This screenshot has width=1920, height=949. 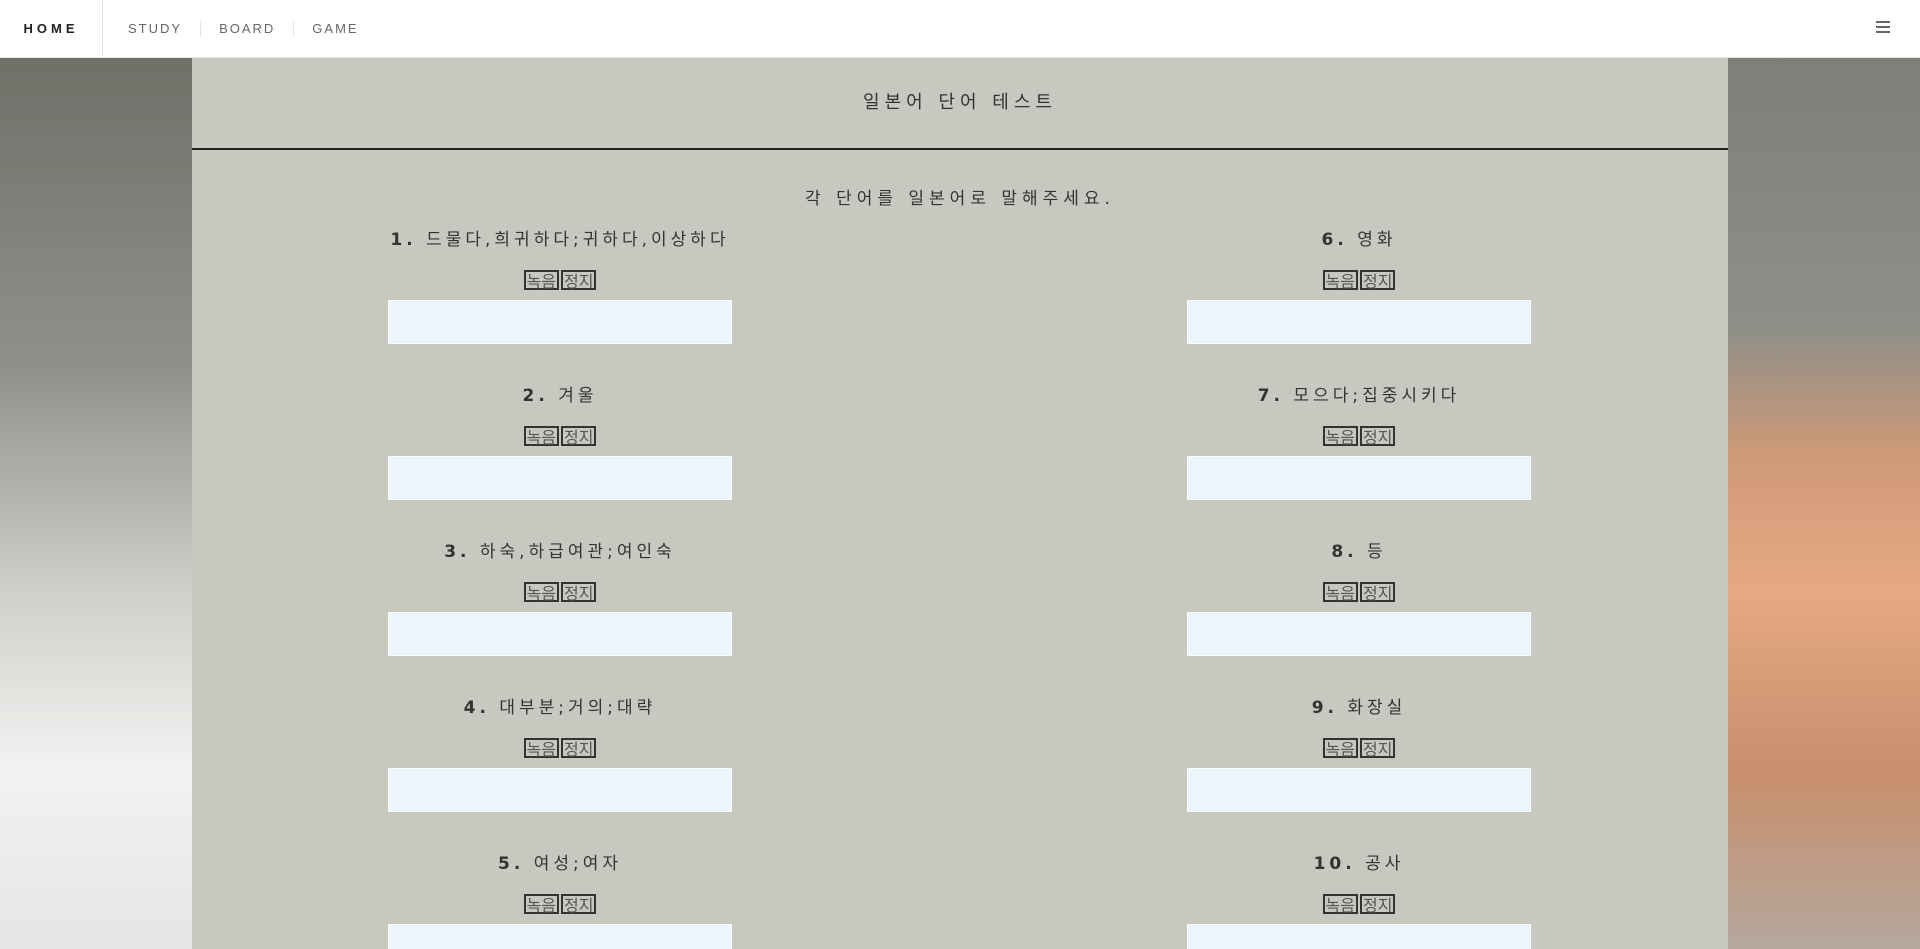 I want to click on nav-game-link: GAME, so click(x=334, y=28).